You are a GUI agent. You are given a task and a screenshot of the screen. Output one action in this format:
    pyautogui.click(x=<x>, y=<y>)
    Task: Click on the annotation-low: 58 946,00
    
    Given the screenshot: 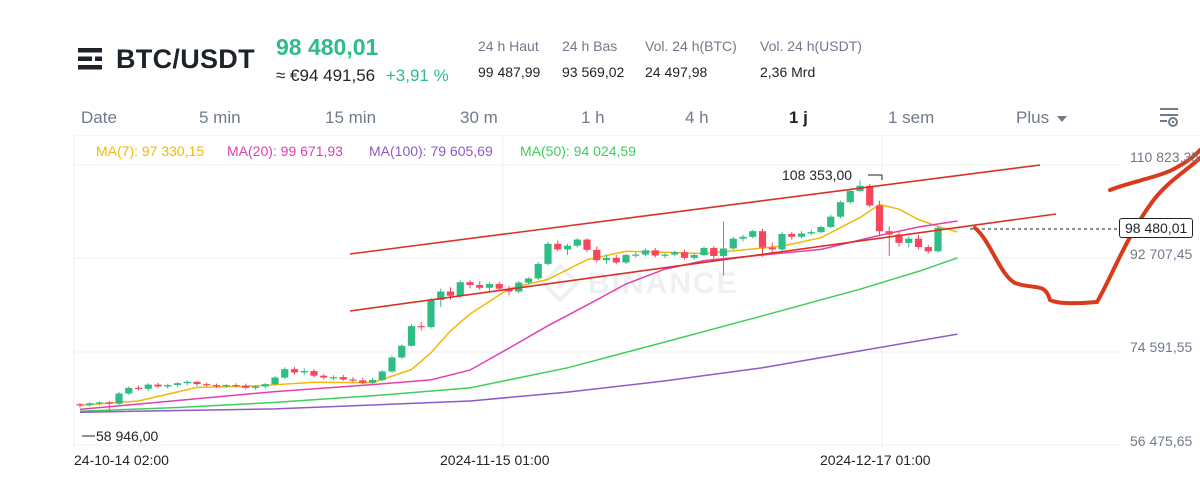 What is the action you would take?
    pyautogui.click(x=120, y=436)
    